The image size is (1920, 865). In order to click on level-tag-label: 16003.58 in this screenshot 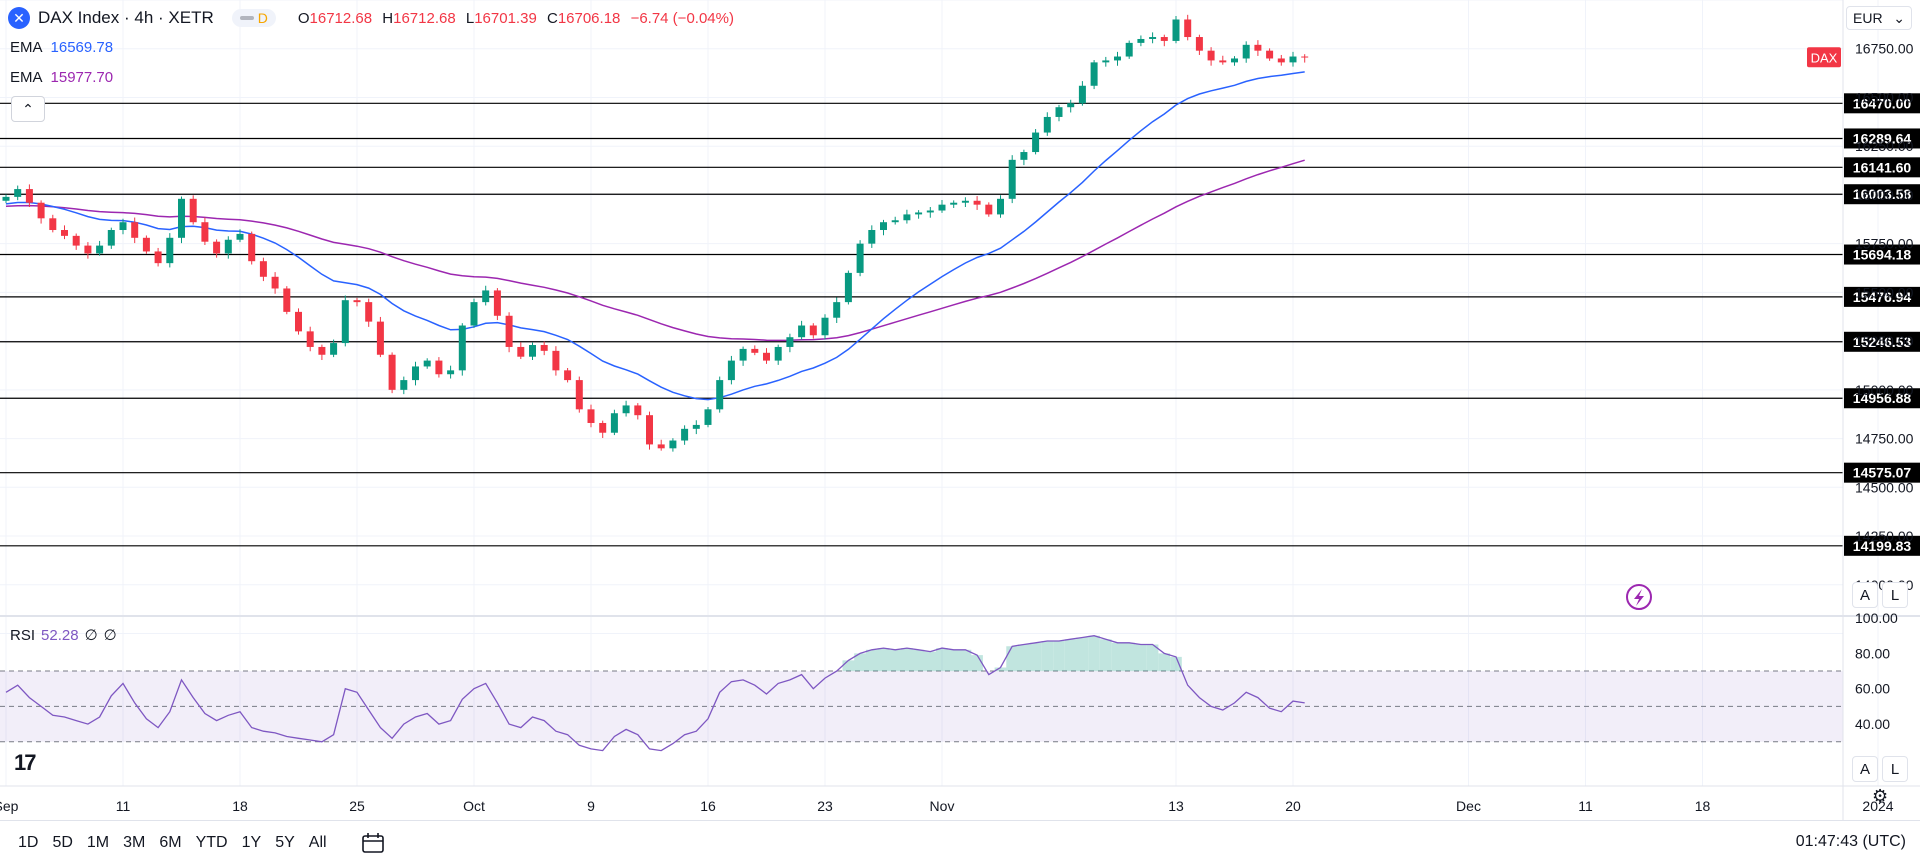, I will do `click(1882, 194)`.